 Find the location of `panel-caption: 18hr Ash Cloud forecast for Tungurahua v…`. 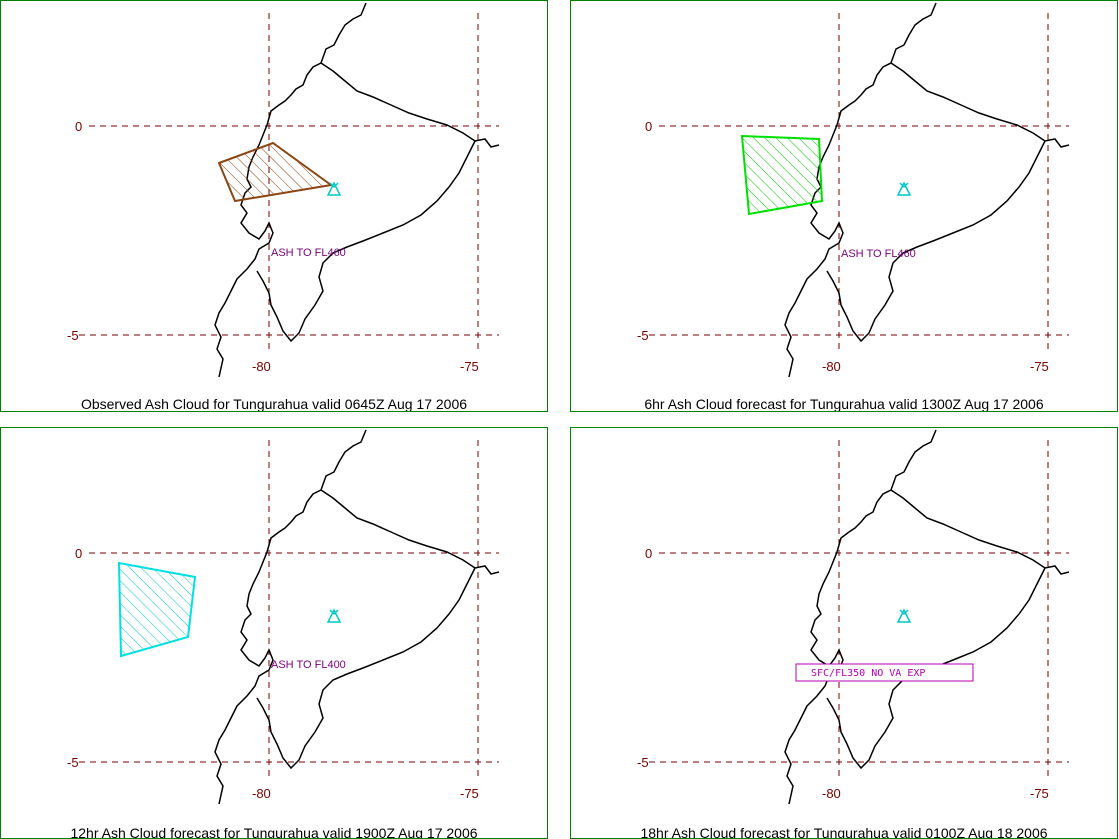

panel-caption: 18hr Ash Cloud forecast for Tungurahua v… is located at coordinates (844, 832).